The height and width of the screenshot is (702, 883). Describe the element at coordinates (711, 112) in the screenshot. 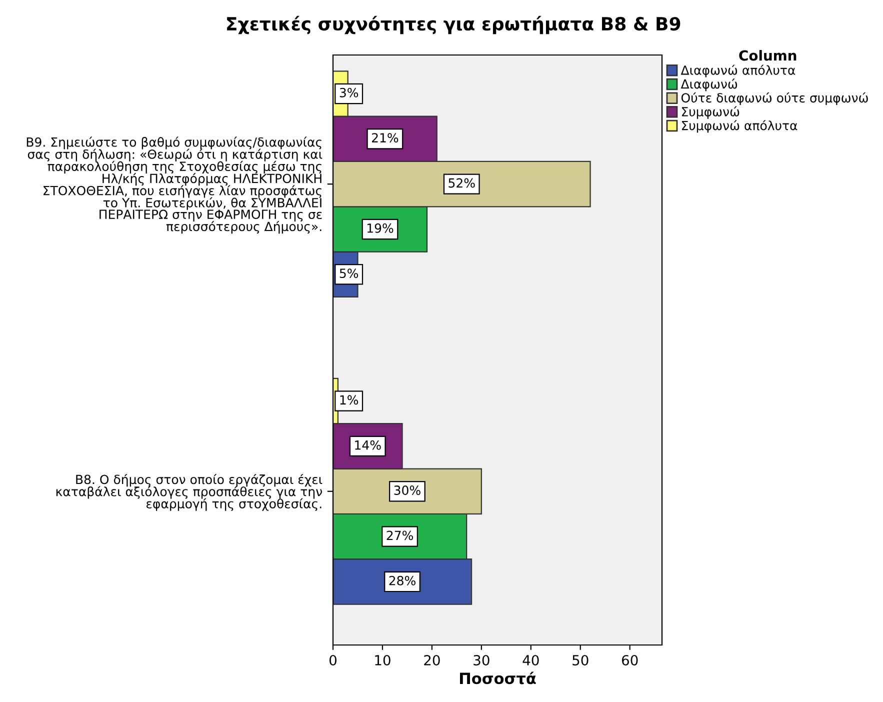

I see `legend-label: Συμφωνώ` at that location.